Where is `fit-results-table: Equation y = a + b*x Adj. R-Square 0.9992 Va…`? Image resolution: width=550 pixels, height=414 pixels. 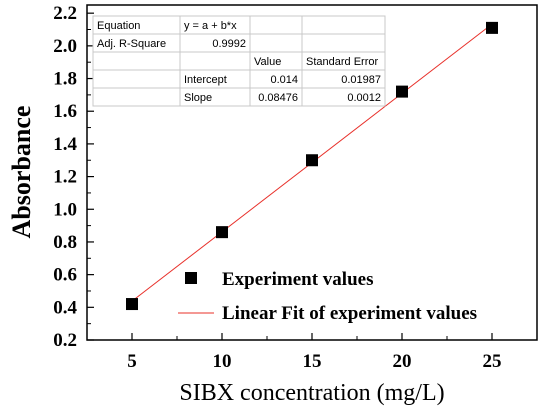 fit-results-table: Equation y = a + b*x Adj. R-Square 0.9992 Va… is located at coordinates (239, 61).